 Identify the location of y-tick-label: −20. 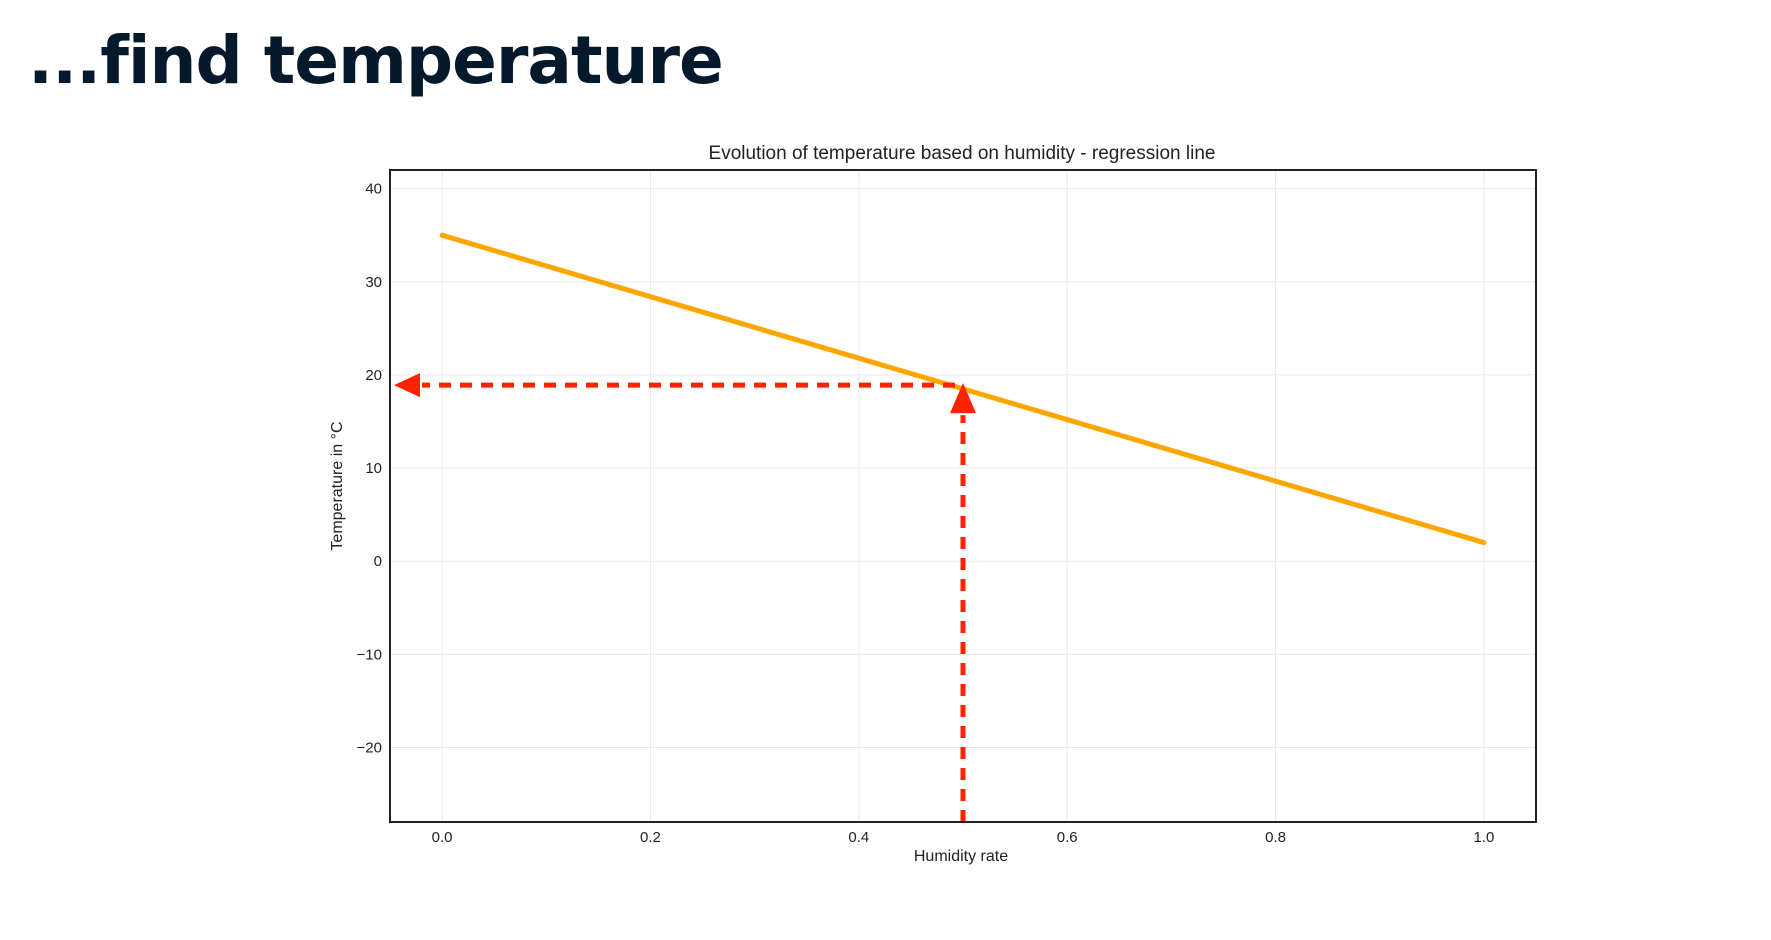
(369, 747).